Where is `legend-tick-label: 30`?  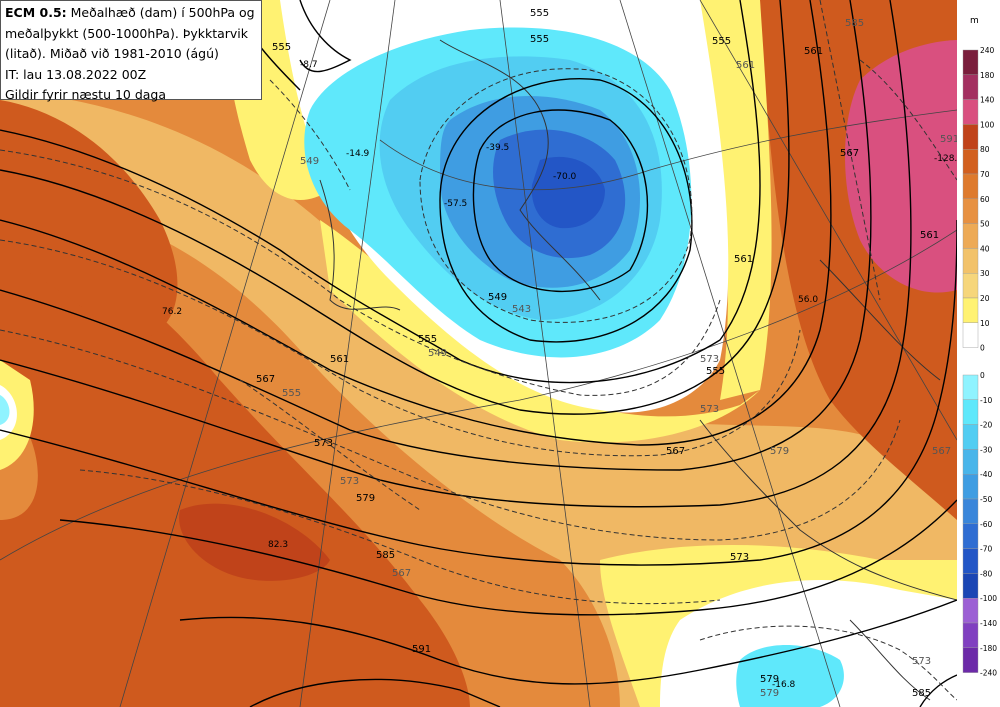 legend-tick-label: 30 is located at coordinates (985, 273).